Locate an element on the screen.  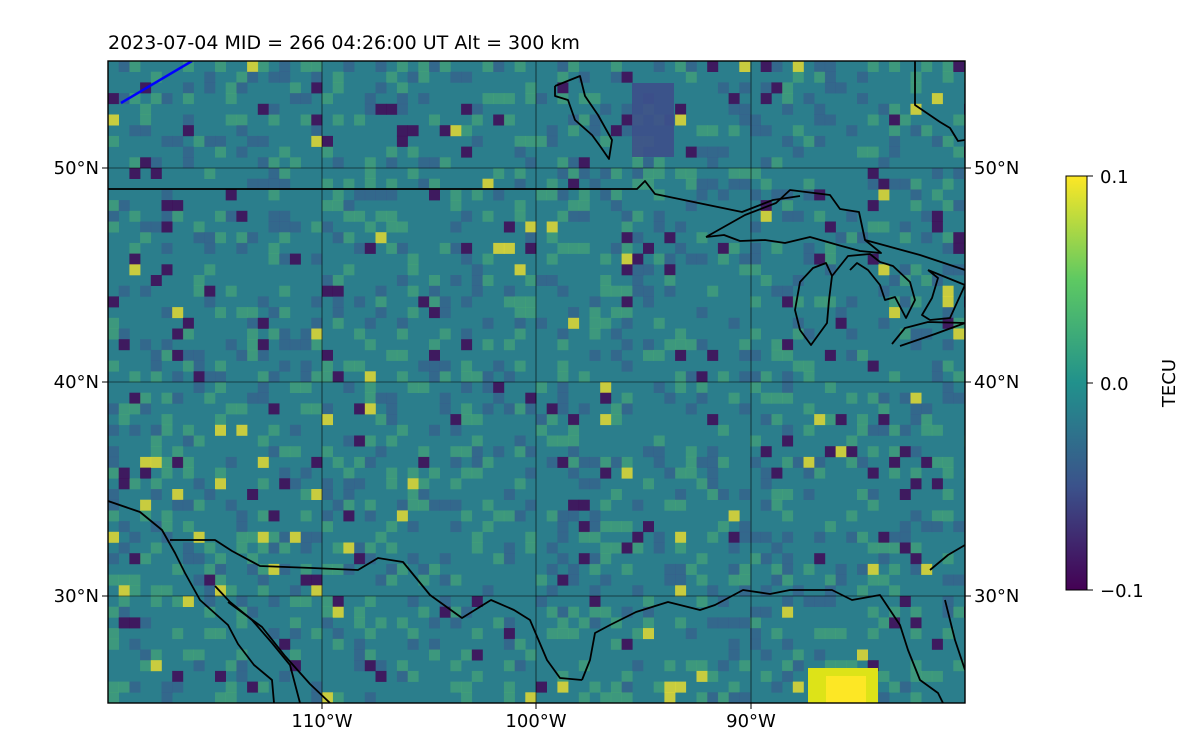
canada-east-shore is located at coordinates (914, 255).